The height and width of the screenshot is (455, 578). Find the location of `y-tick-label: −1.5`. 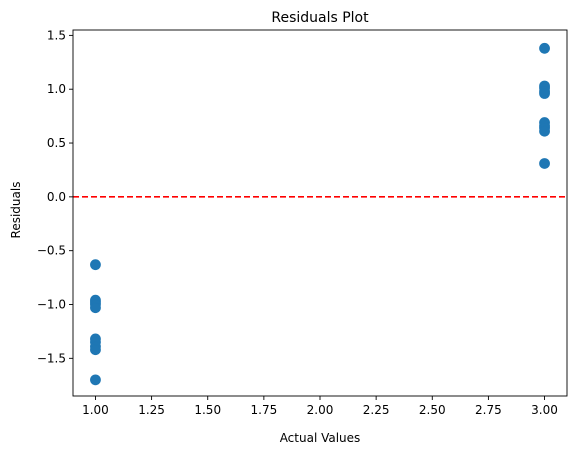

y-tick-label: −1.5 is located at coordinates (51, 358).